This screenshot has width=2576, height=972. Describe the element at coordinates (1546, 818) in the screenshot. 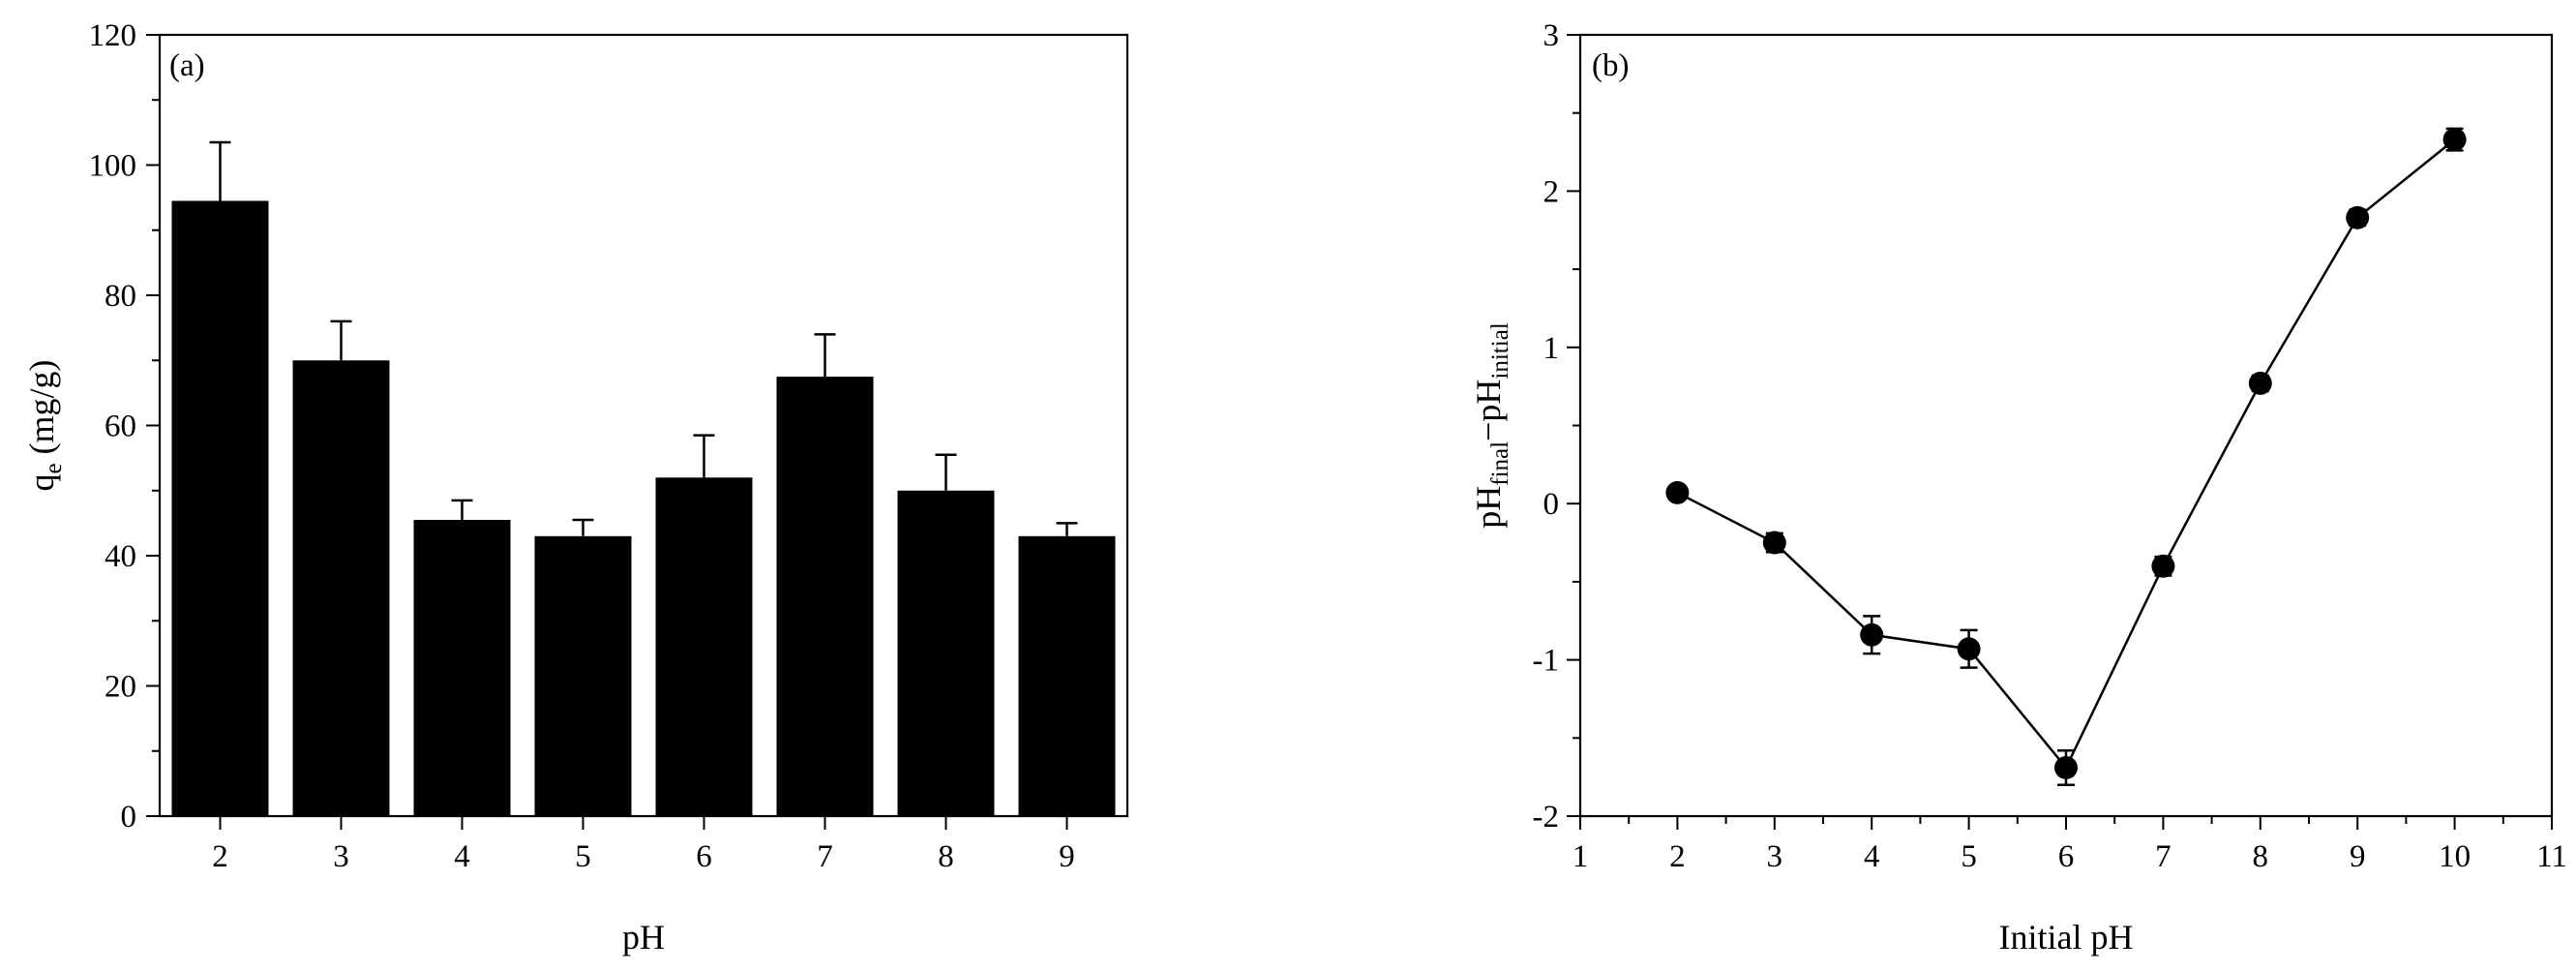

I see `y-tick-label: -2` at that location.